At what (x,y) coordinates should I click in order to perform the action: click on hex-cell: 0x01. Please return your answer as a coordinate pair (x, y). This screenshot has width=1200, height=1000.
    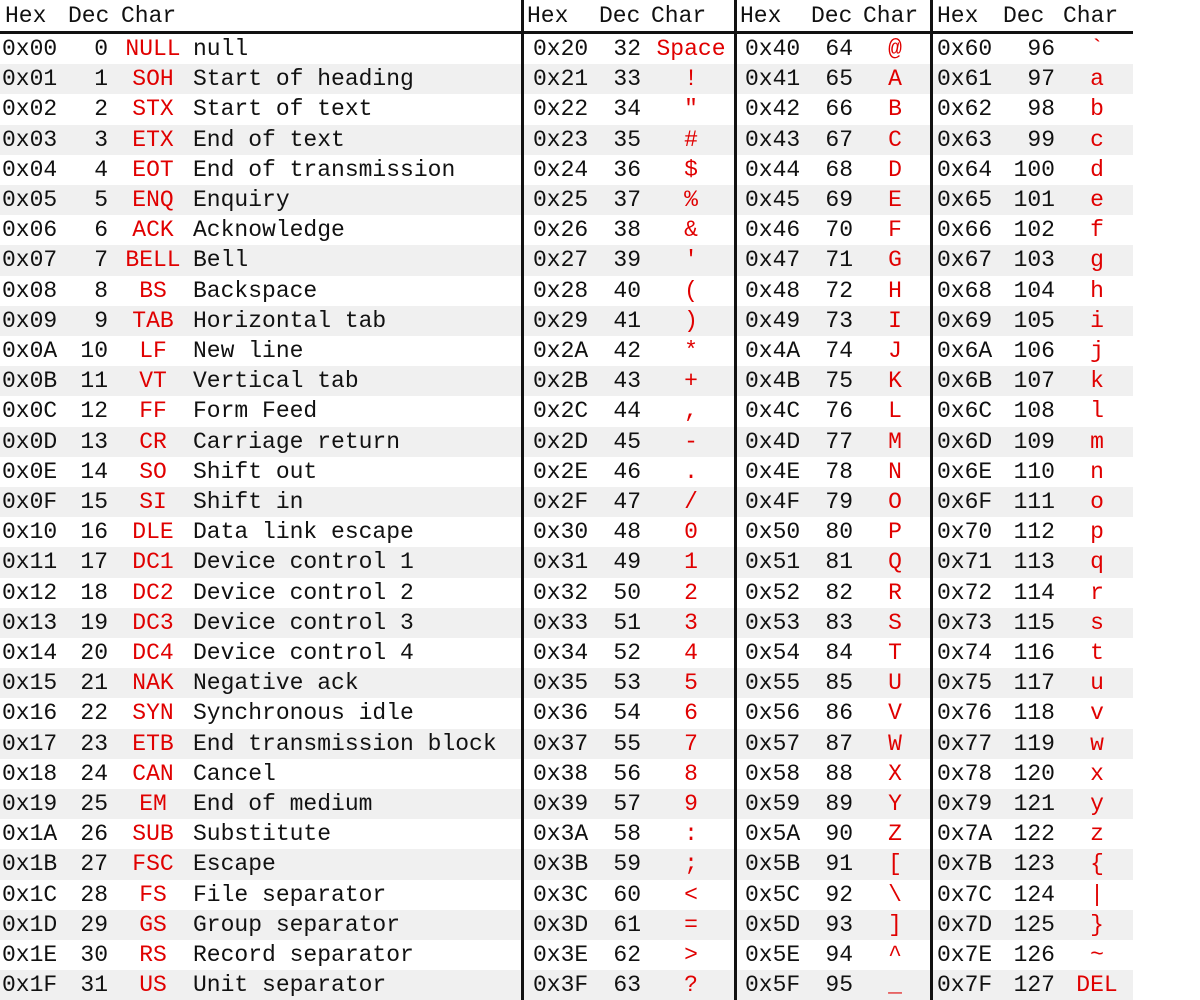
    Looking at the image, I should click on (30, 79).